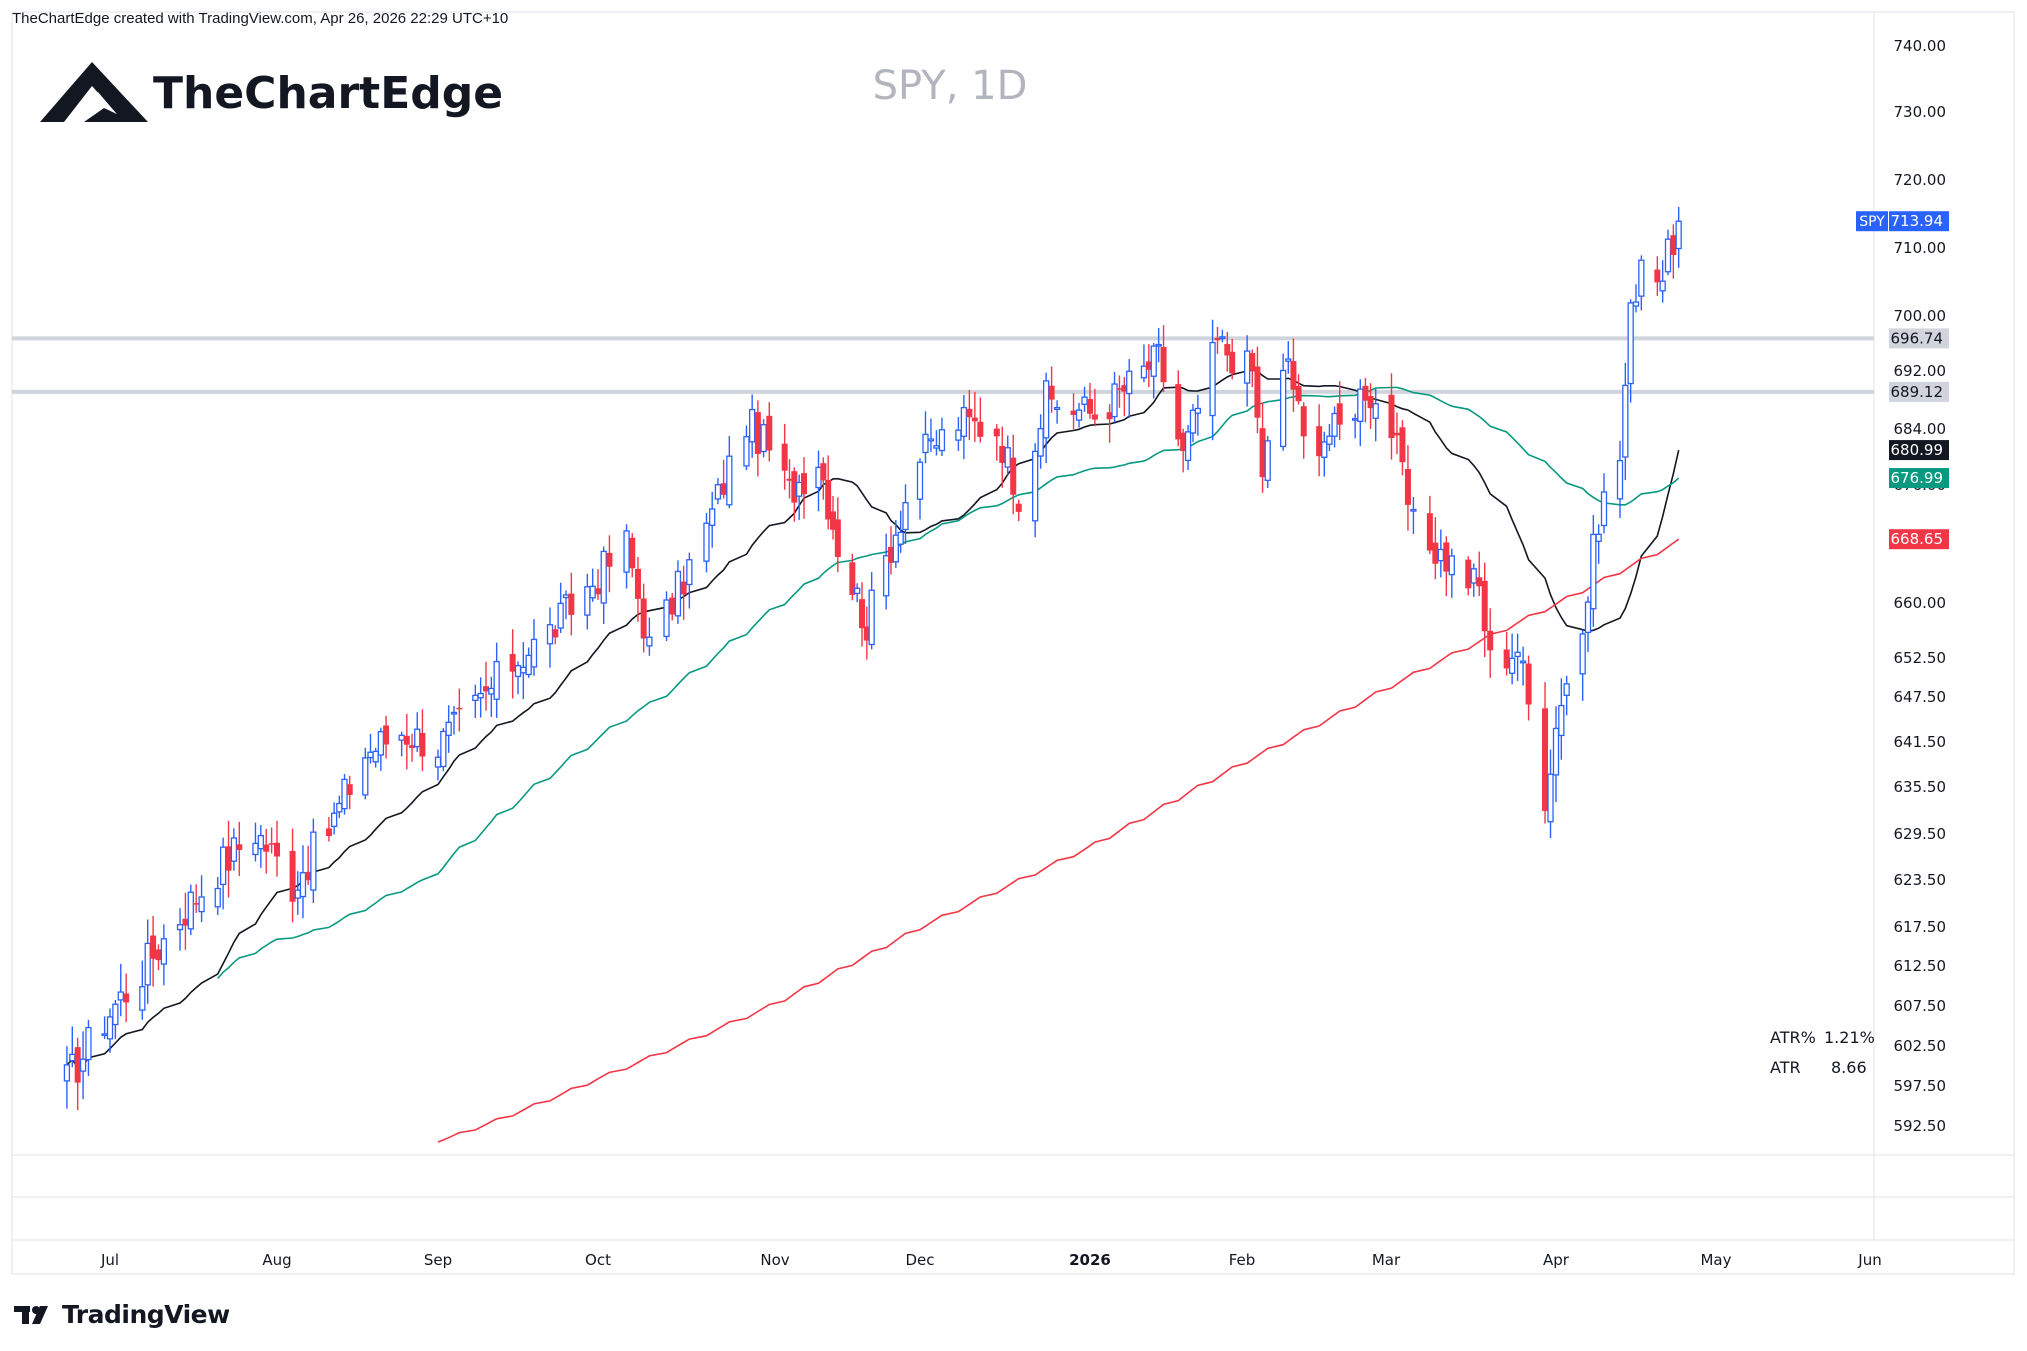  What do you see at coordinates (1920, 180) in the screenshot?
I see `y-tick-label: 720.00` at bounding box center [1920, 180].